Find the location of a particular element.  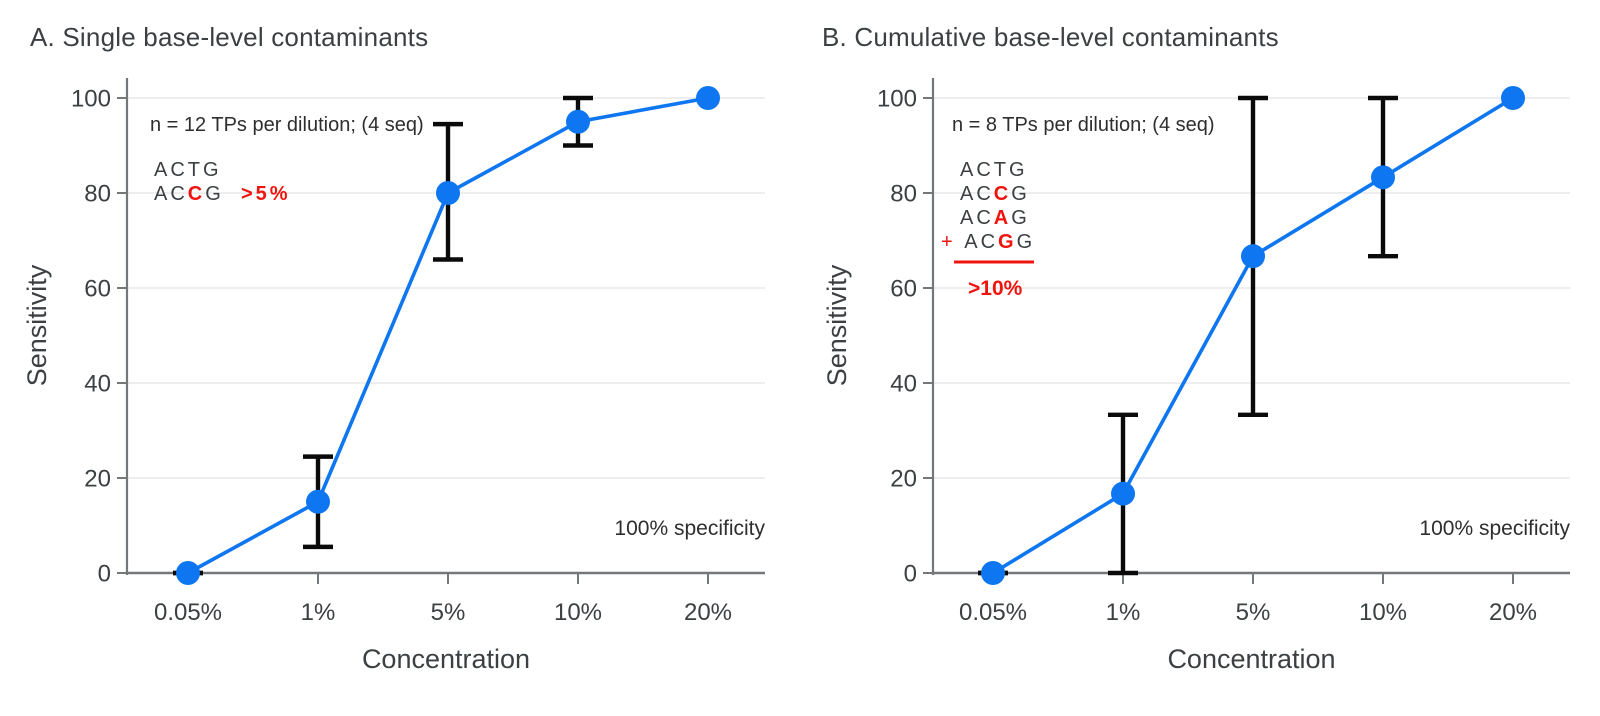

panel-a-title: A. Single base-level contaminants is located at coordinates (229, 37).